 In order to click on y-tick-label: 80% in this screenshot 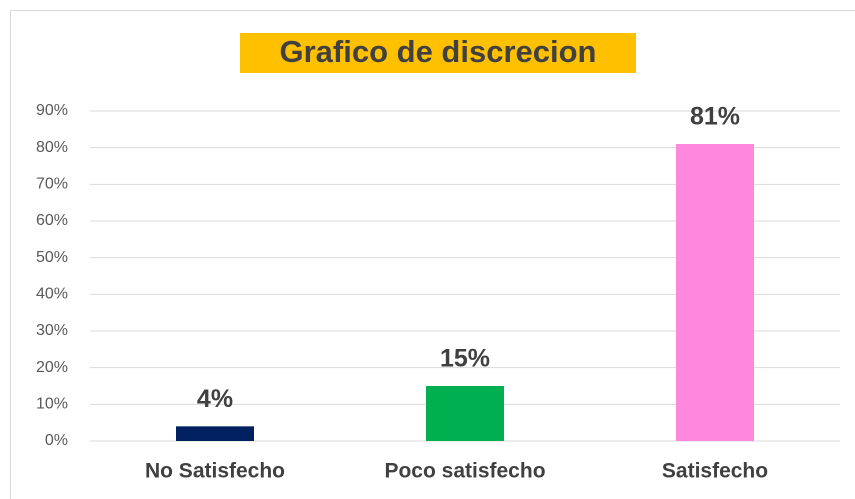, I will do `click(52, 147)`.